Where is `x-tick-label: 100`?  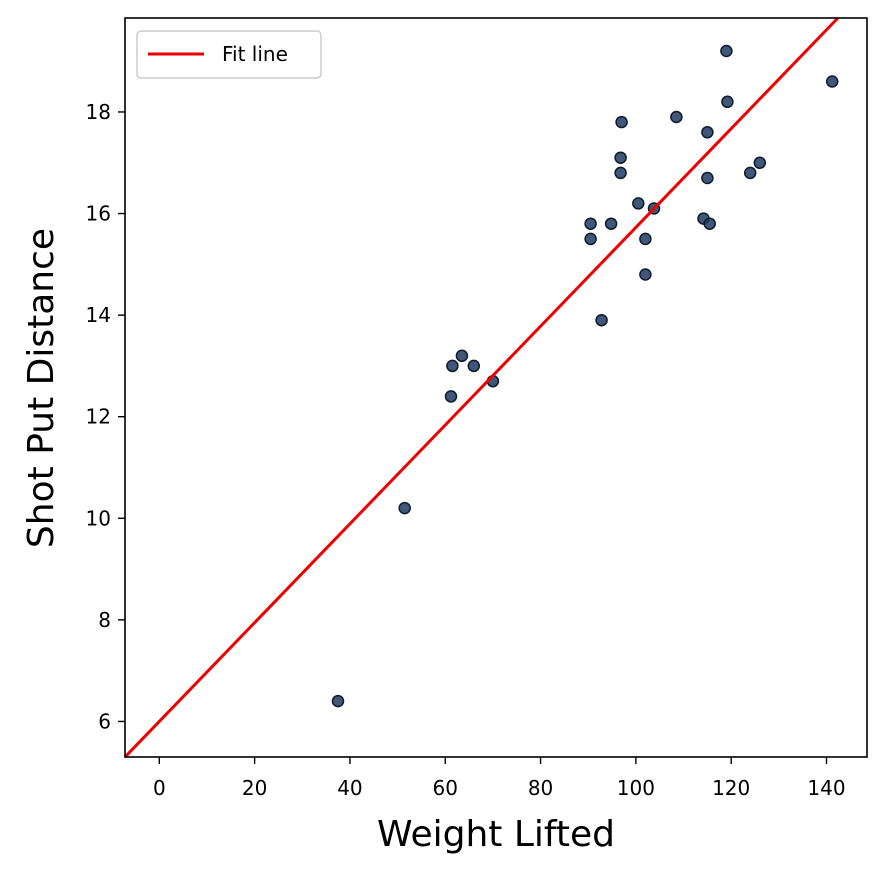
x-tick-label: 100 is located at coordinates (636, 788).